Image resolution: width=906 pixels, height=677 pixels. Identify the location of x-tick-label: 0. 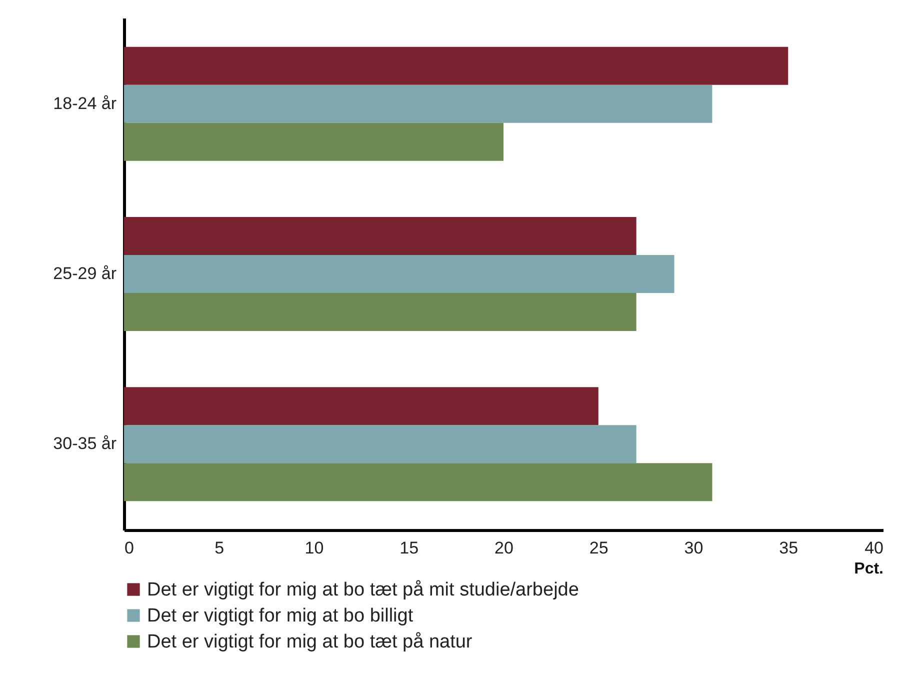
(129, 548).